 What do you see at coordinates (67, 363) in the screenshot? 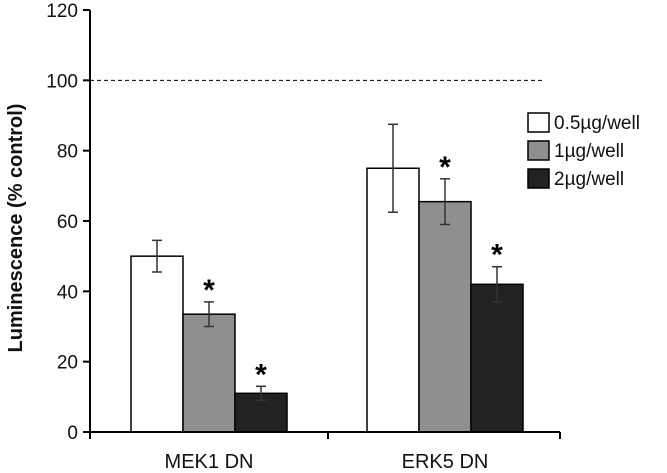
I see `y-tick-label: 20` at bounding box center [67, 363].